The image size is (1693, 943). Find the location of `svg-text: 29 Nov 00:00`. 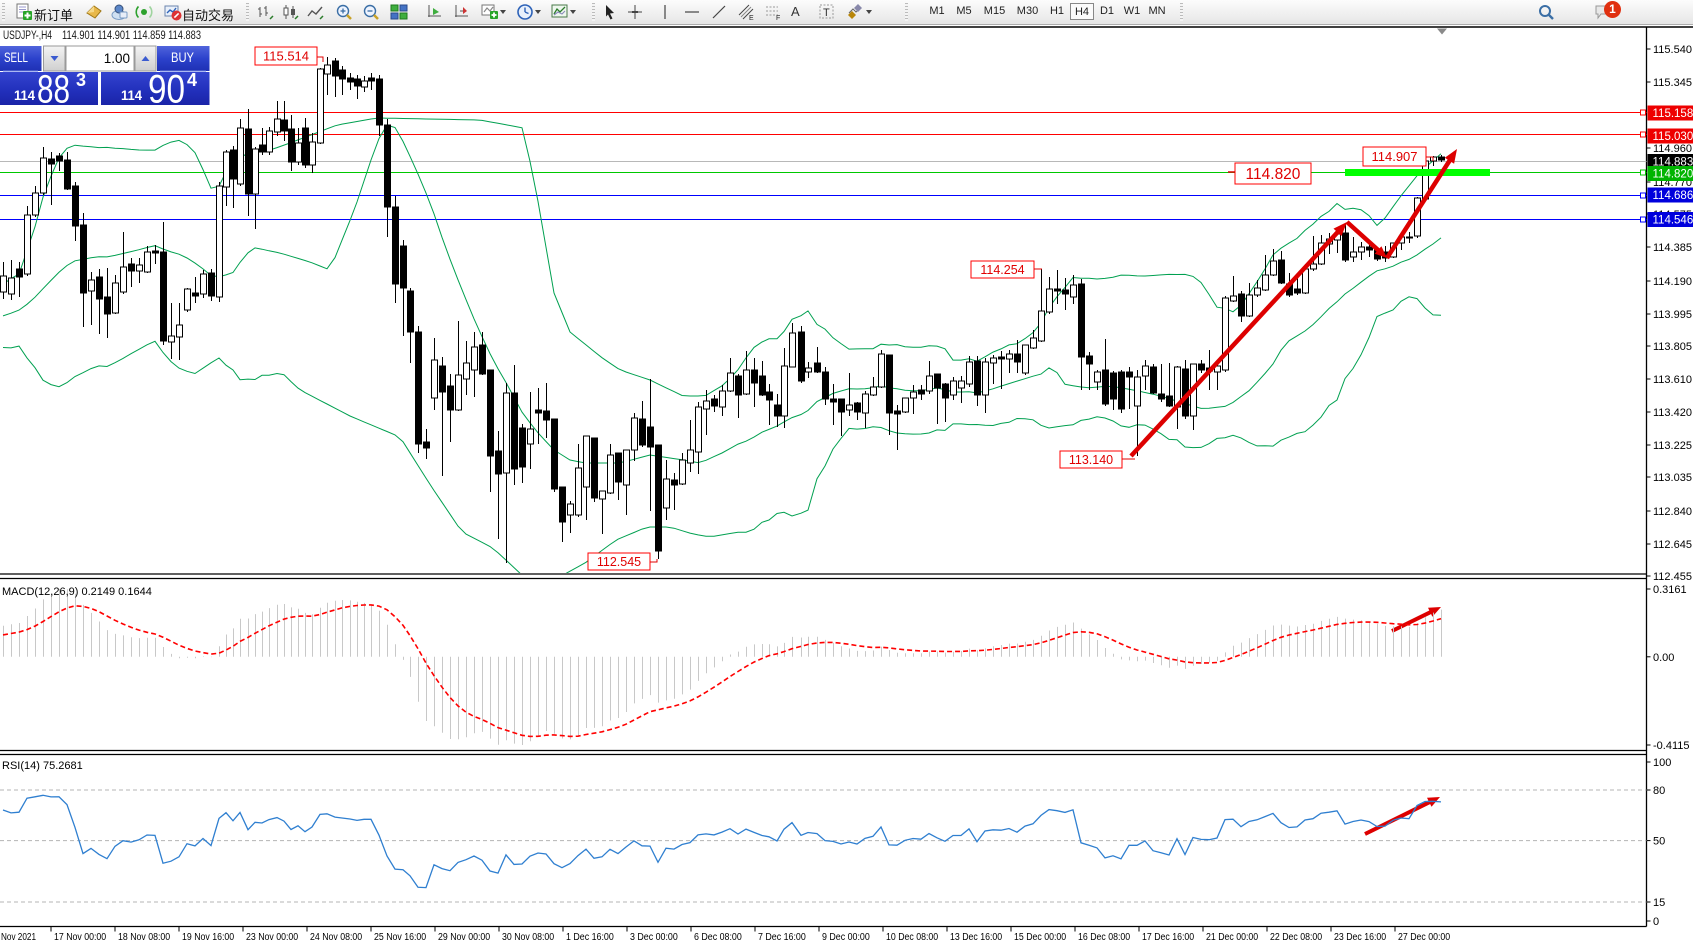

svg-text: 29 Nov 00:00 is located at coordinates (464, 937).